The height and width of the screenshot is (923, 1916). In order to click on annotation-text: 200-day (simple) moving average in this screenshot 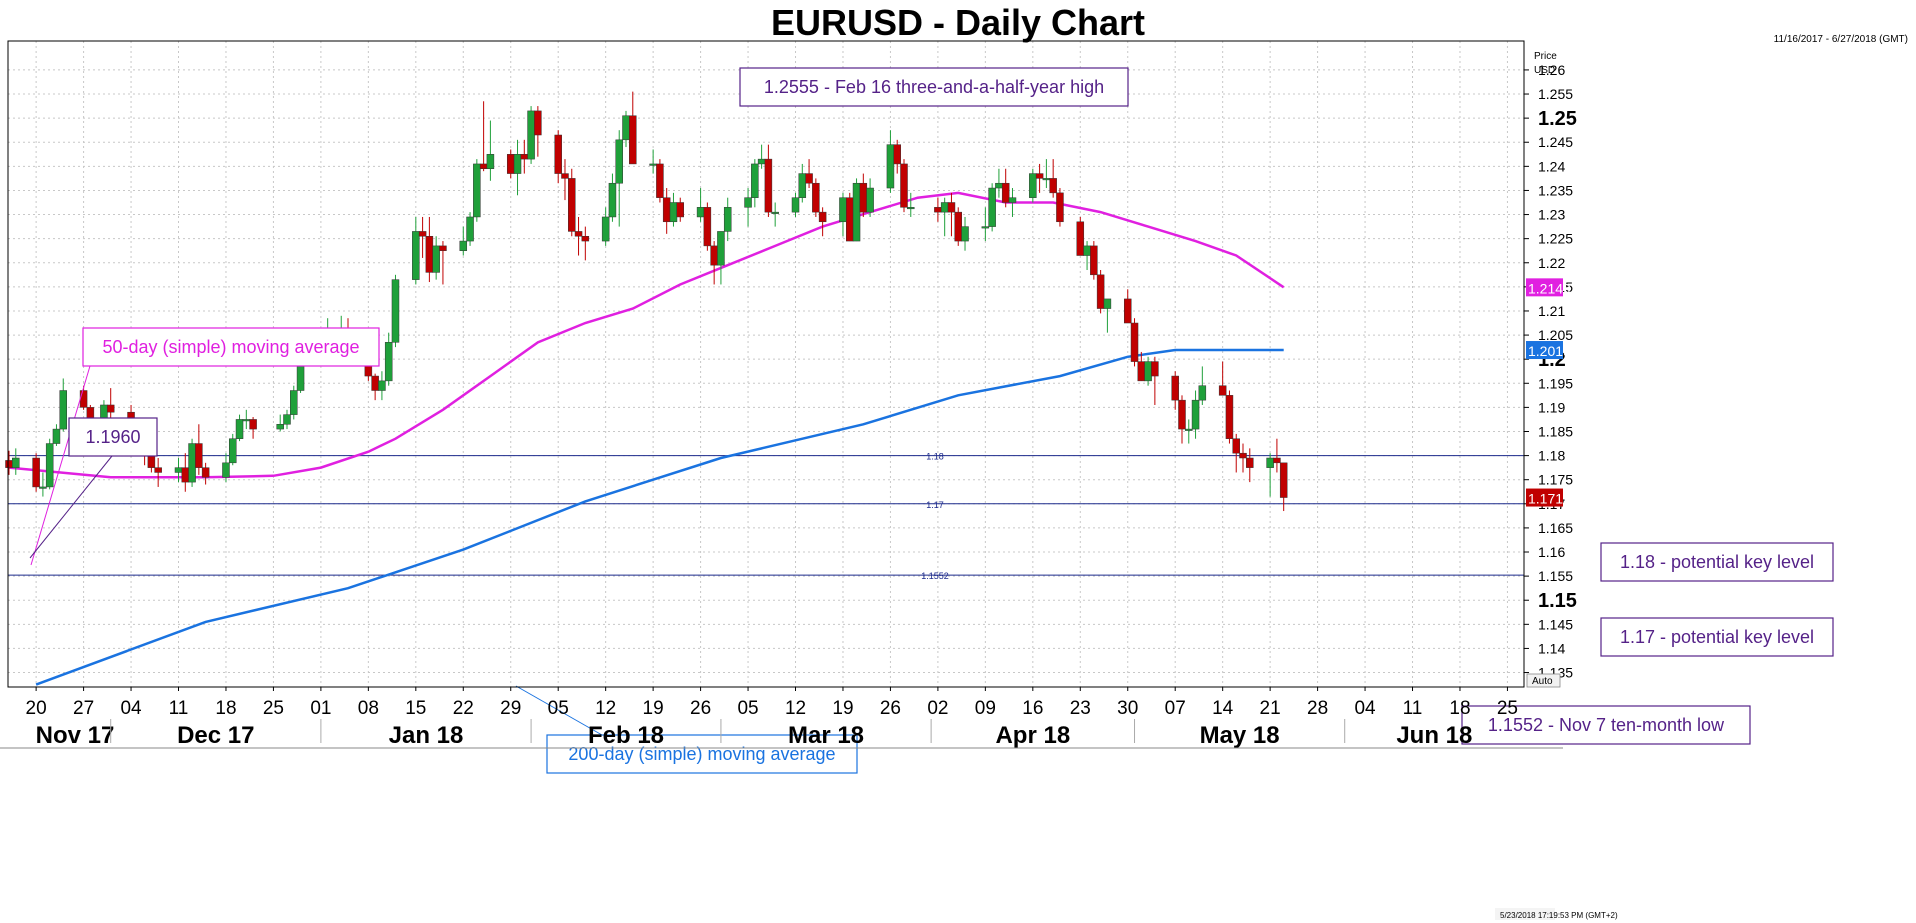, I will do `click(701, 754)`.